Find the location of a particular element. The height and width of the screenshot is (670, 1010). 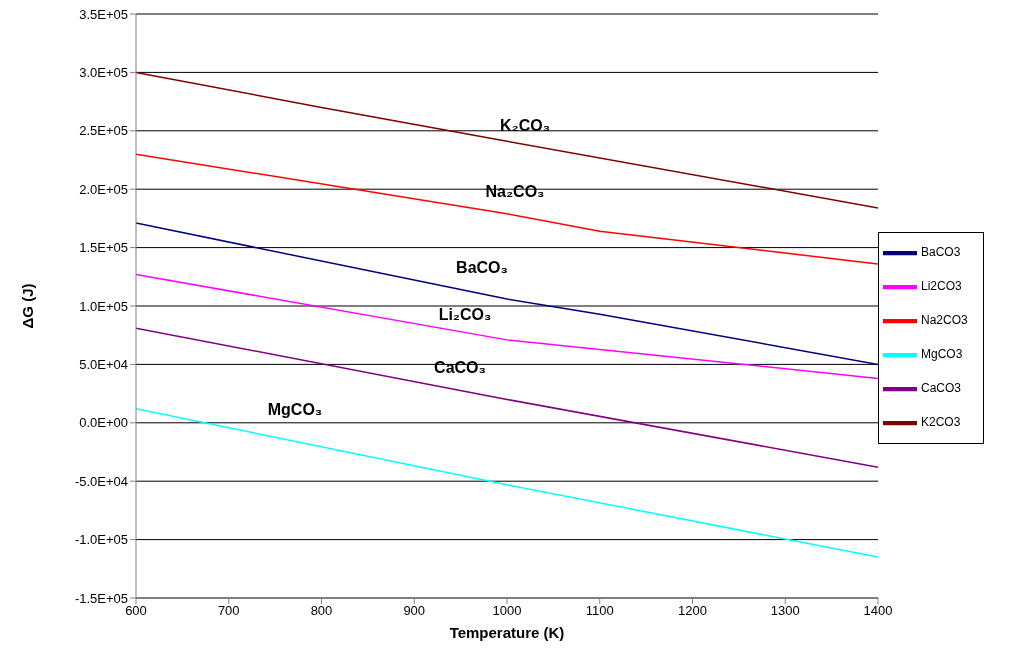

x-tick-label: 1100 is located at coordinates (599, 611).